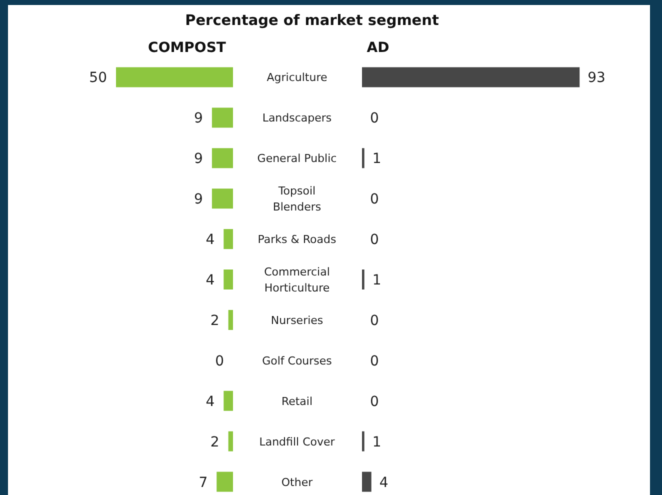  Describe the element at coordinates (98, 78) in the screenshot. I see `data-label: 50` at that location.